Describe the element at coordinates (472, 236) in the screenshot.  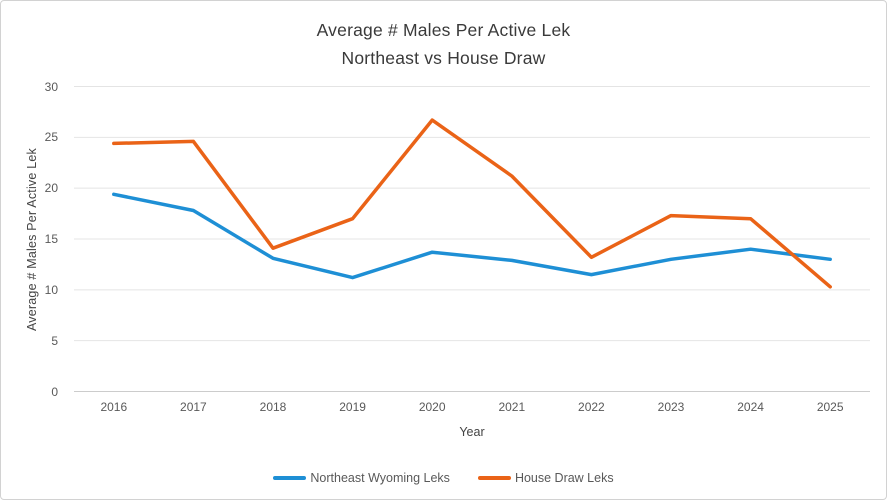
I see `series-line-northeast-wyoming-leks` at that location.